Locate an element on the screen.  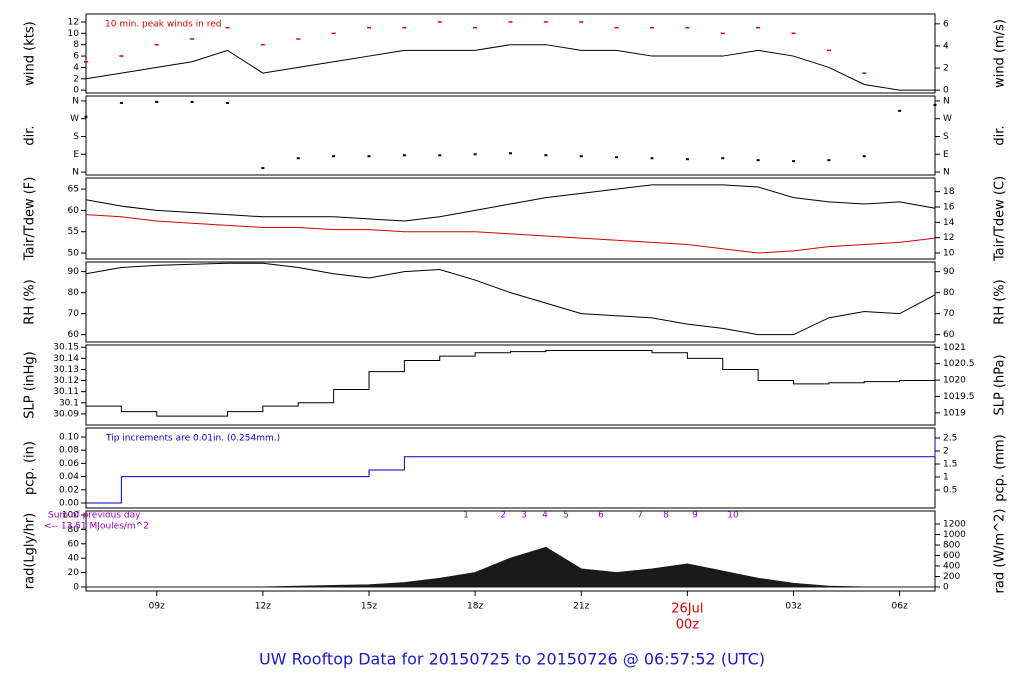
y-tick-label: 0.00 is located at coordinates (69, 503).